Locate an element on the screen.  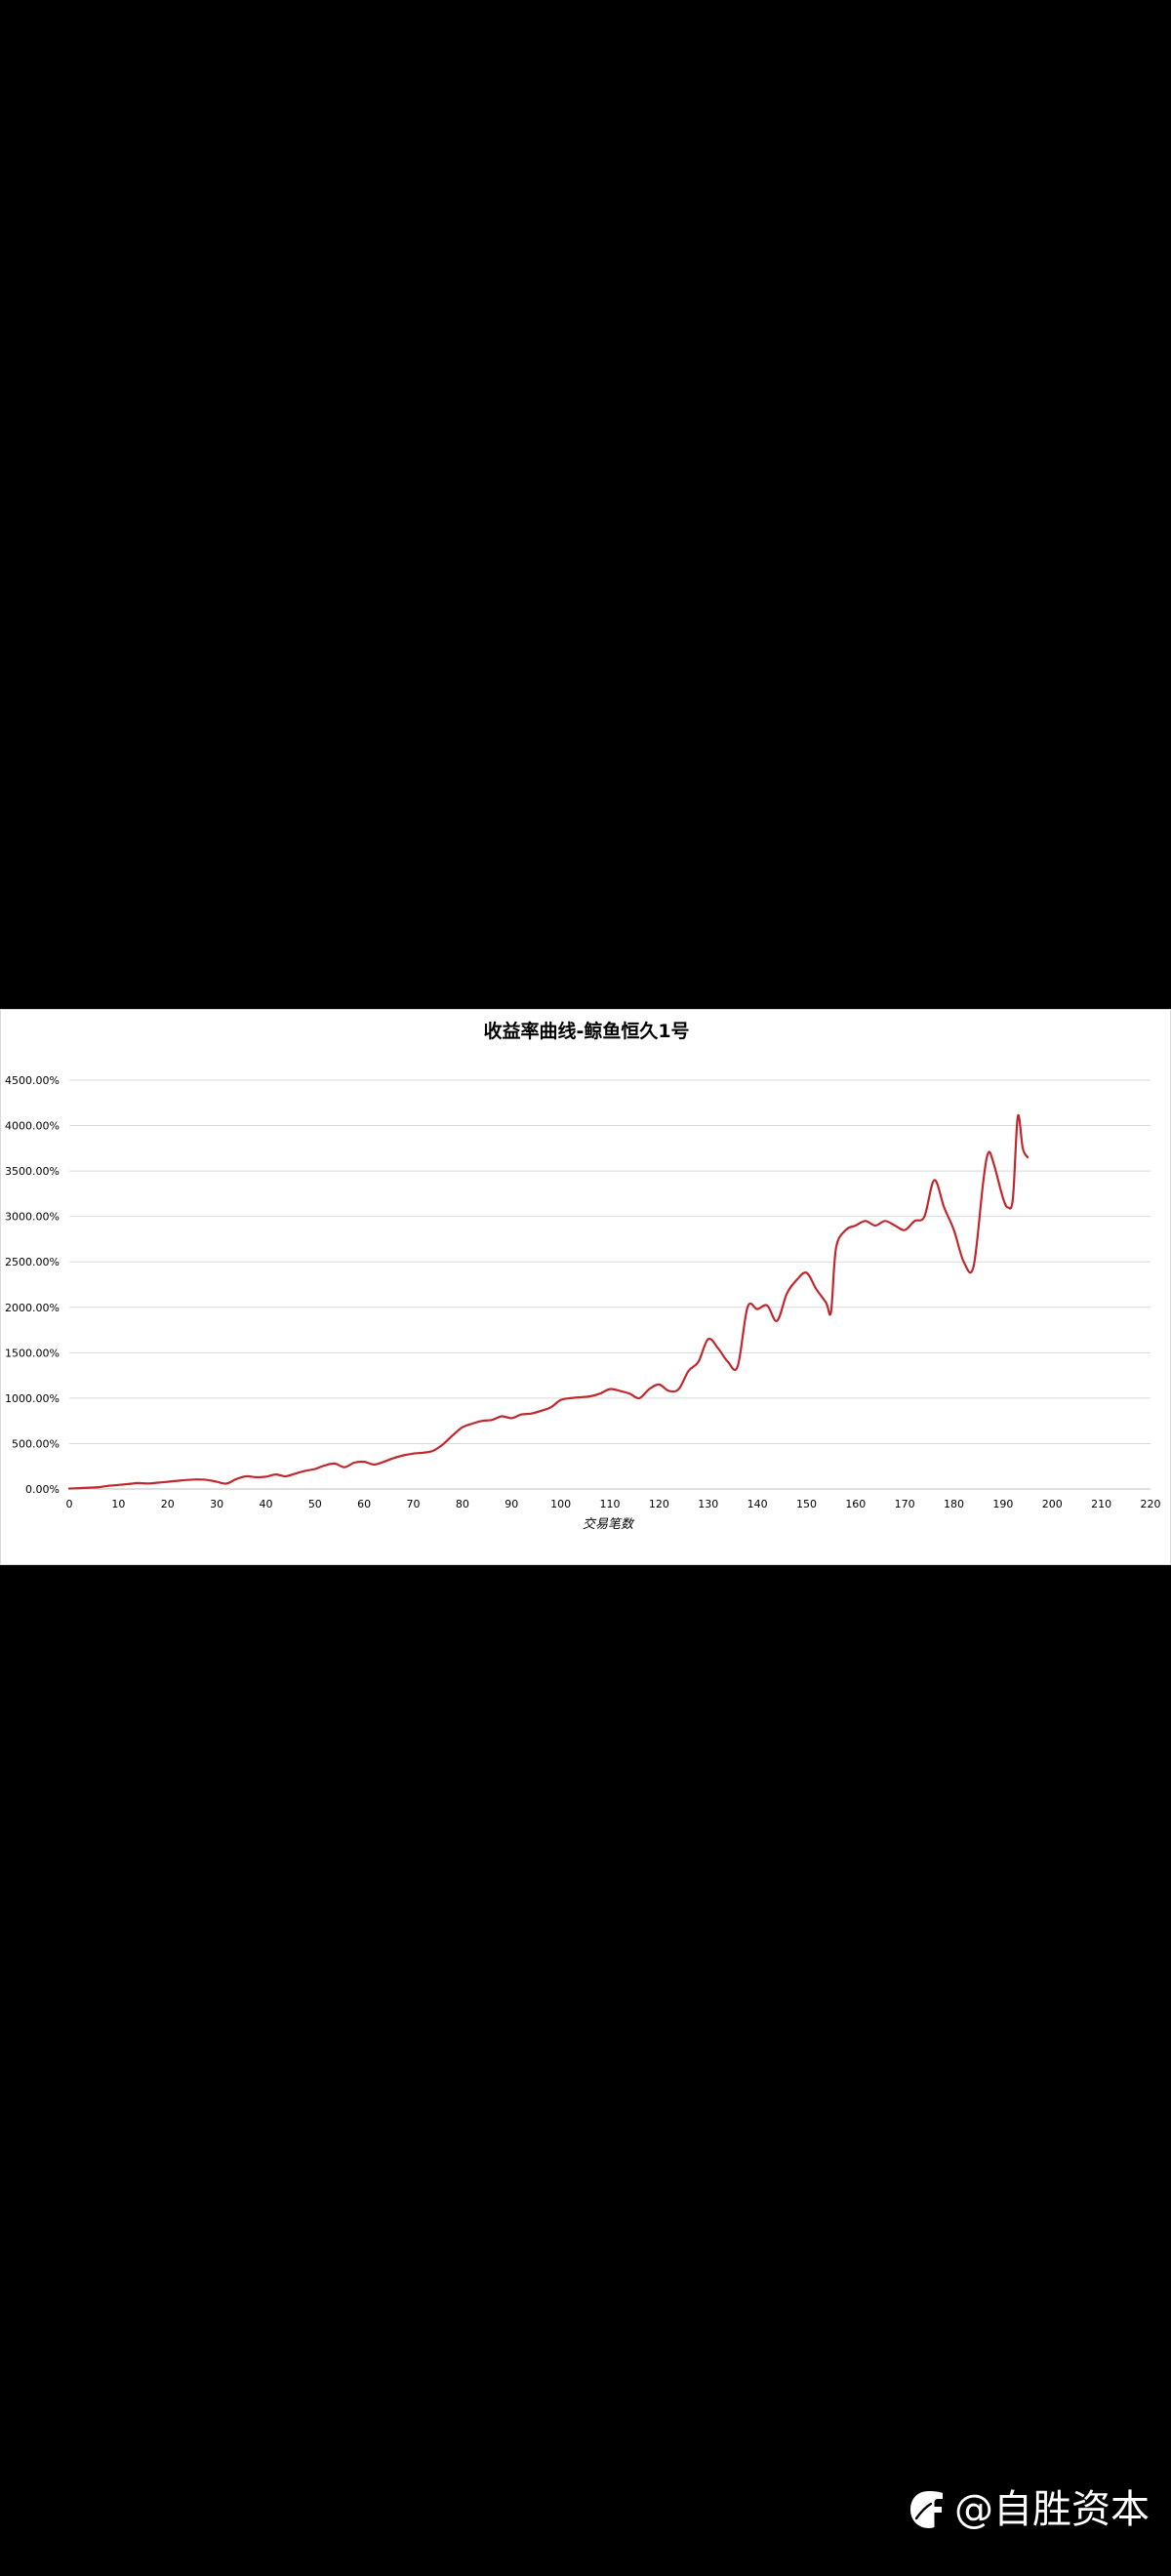
x-tick-label: 10 is located at coordinates (118, 1504).